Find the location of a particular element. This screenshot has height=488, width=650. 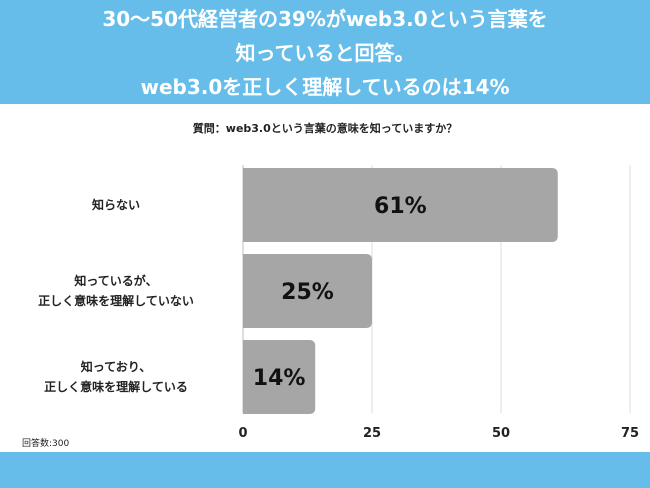

category-label-line: 正しく意味を理解している is located at coordinates (116, 387).